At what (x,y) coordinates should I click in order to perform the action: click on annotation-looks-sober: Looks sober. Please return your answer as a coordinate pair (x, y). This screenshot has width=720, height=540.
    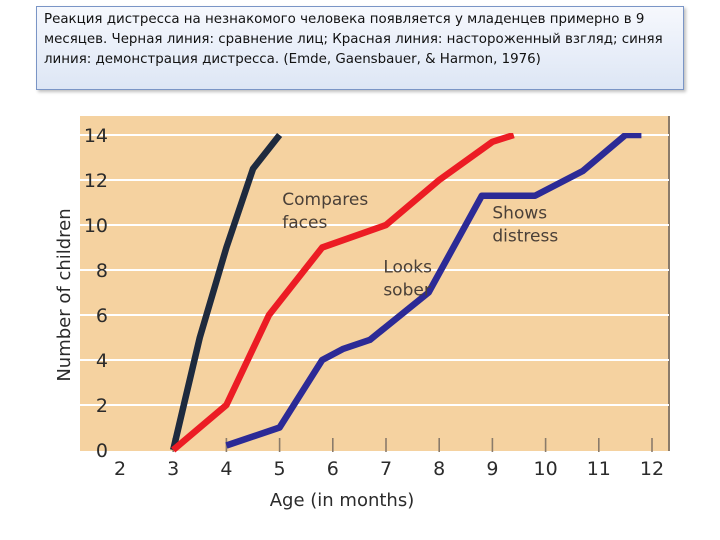
    Looking at the image, I should click on (407, 278).